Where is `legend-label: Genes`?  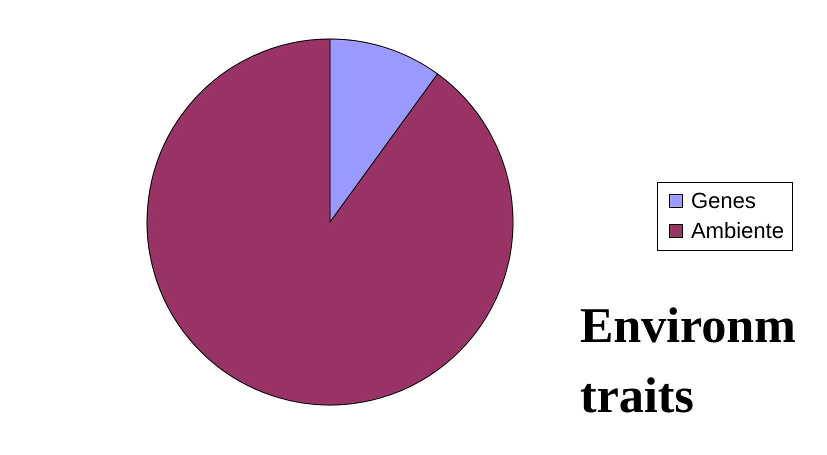 legend-label: Genes is located at coordinates (723, 200).